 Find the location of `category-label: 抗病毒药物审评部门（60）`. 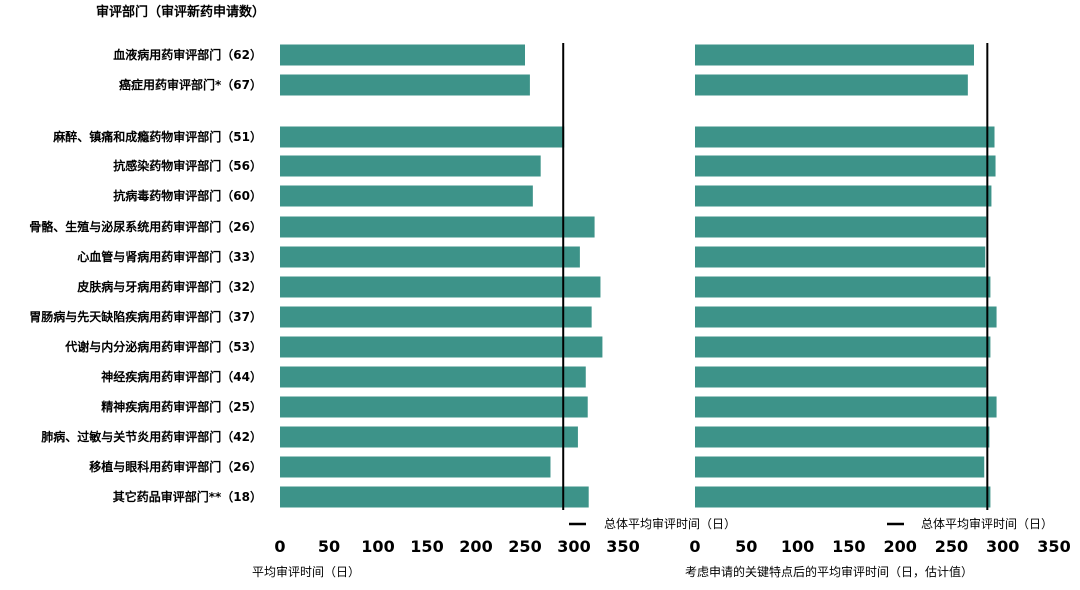

category-label: 抗病毒药物审评部门（60） is located at coordinates (187, 195).